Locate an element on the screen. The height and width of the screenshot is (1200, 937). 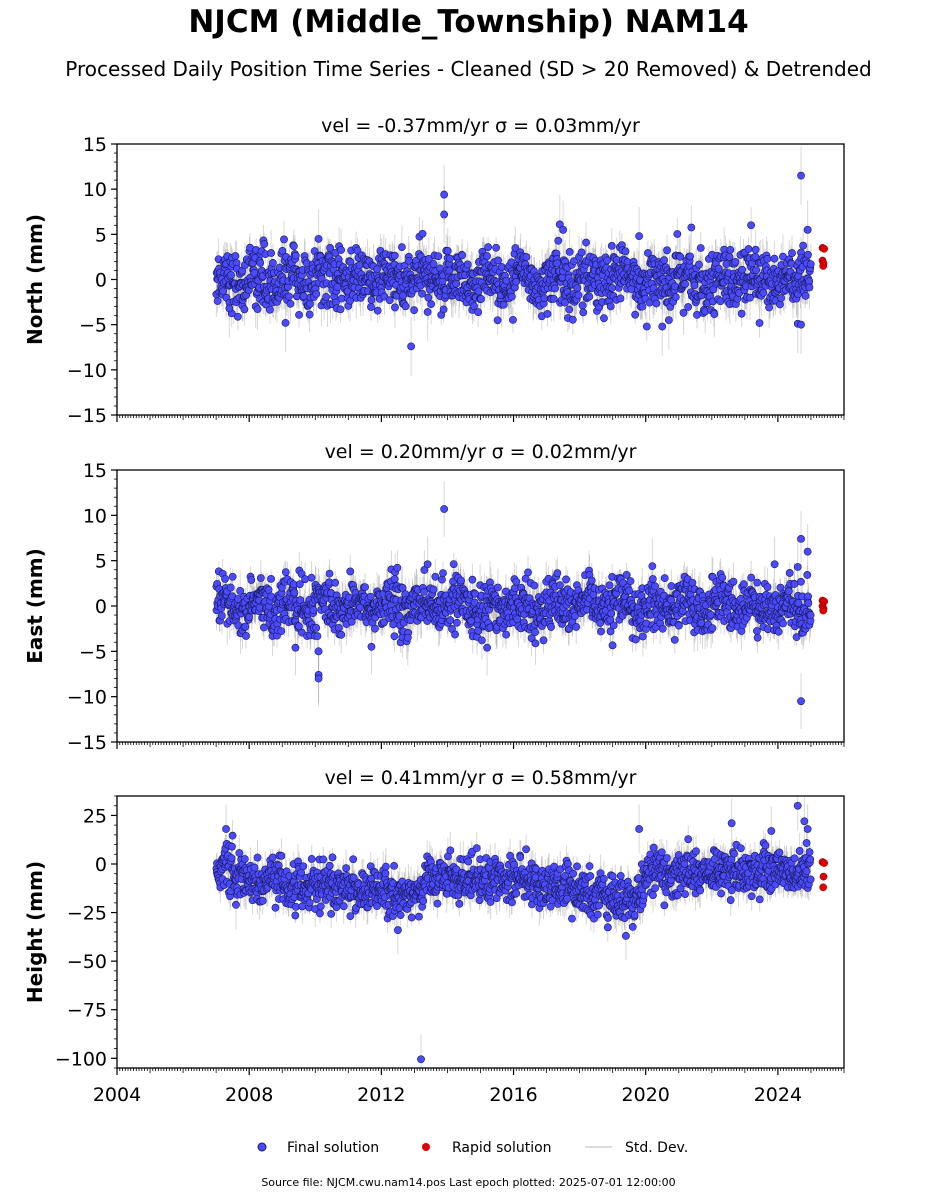
y-axis-label: North (mm) is located at coordinates (35, 279).